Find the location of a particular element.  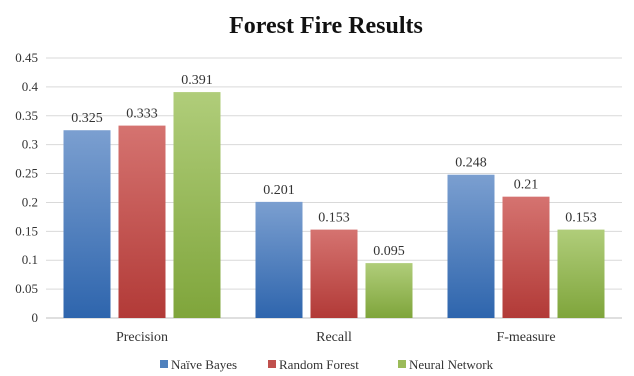

y-tick-label: 0.15 is located at coordinates (26, 230).